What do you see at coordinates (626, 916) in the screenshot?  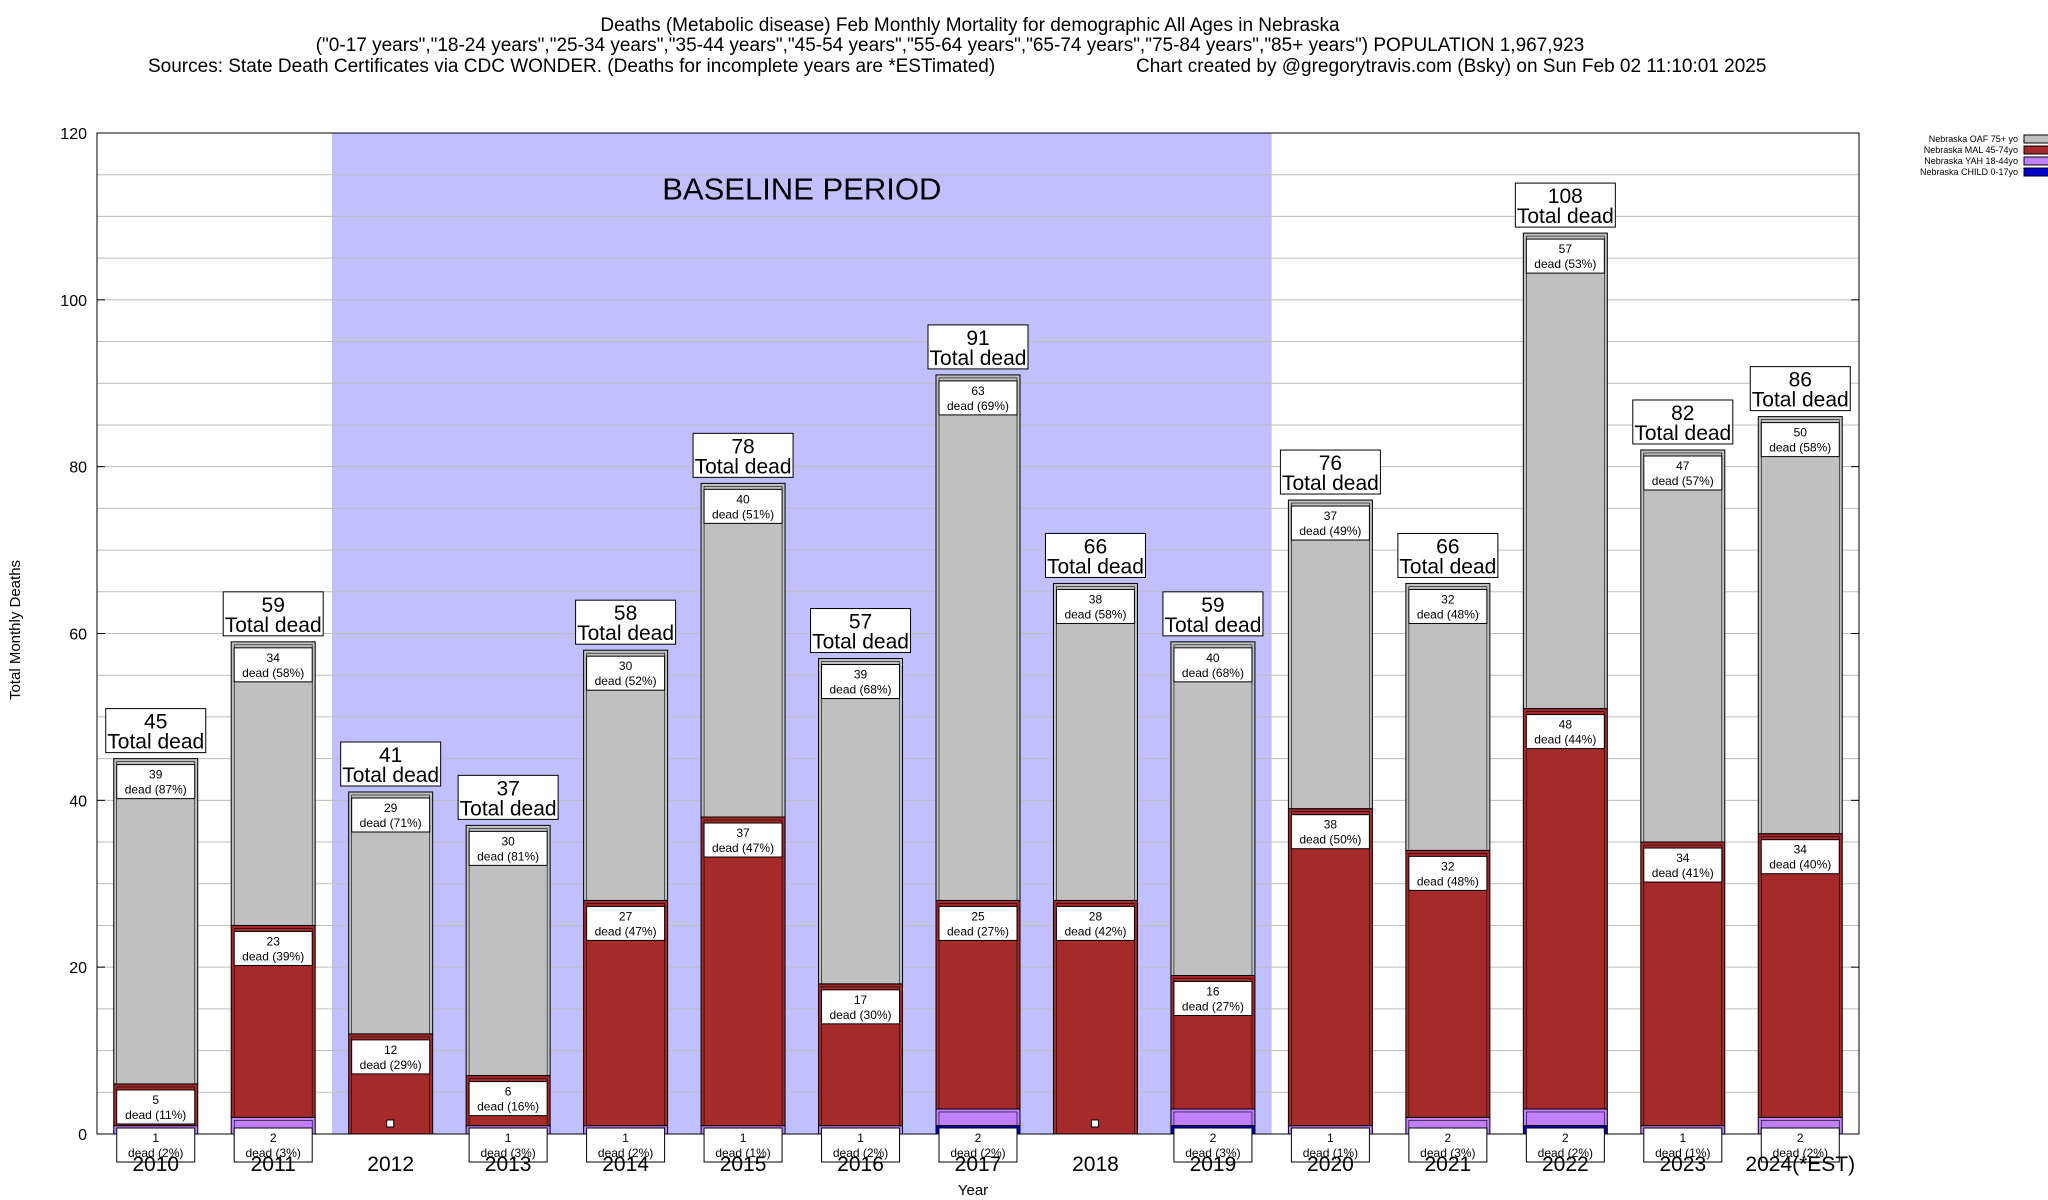 I see `segment-count-label: 27` at bounding box center [626, 916].